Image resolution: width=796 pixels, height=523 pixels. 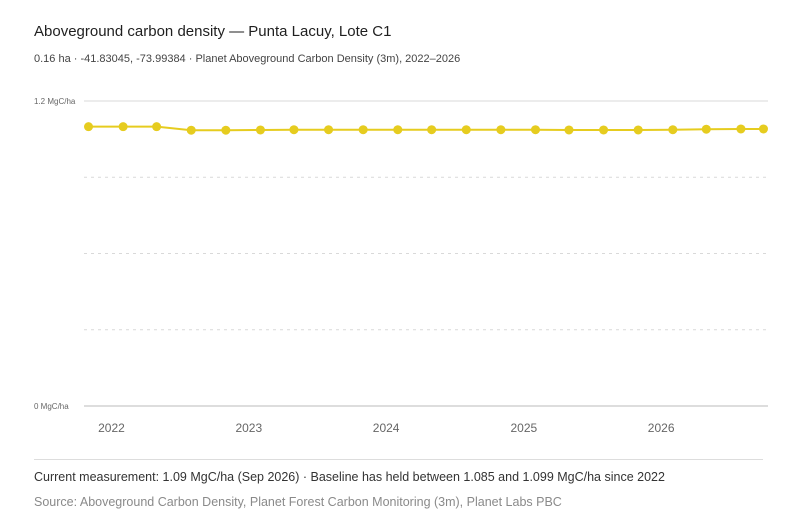 What do you see at coordinates (55, 101) in the screenshot?
I see `y-tick-label: 1.2 MgC/ha` at bounding box center [55, 101].